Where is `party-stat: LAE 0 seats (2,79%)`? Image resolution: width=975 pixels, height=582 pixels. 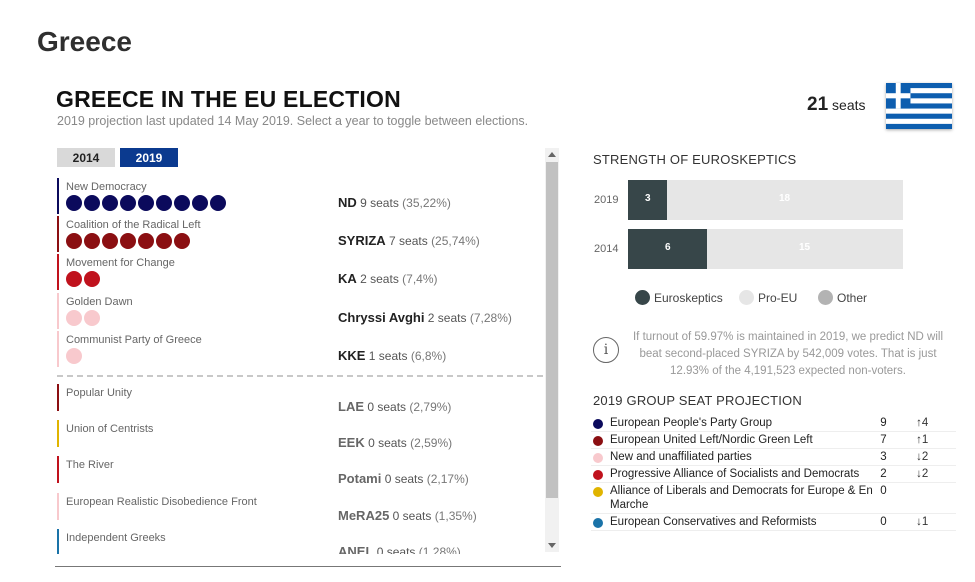 party-stat: LAE 0 seats (2,79%) is located at coordinates (394, 406).